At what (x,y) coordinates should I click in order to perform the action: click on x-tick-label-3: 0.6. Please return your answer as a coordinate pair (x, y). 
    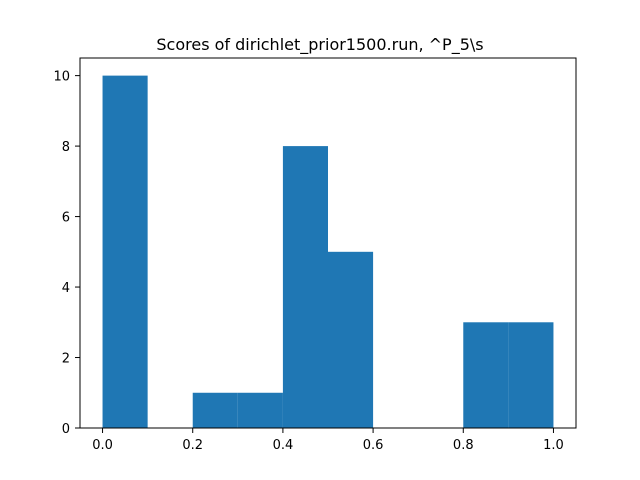
    Looking at the image, I should click on (373, 445).